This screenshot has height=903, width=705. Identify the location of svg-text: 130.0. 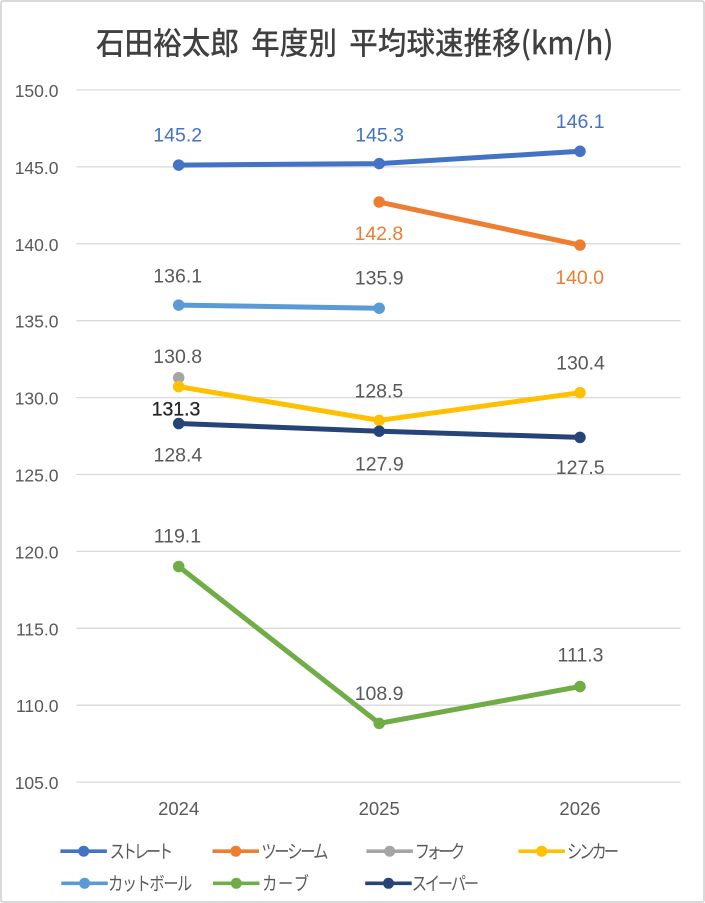
(37, 399).